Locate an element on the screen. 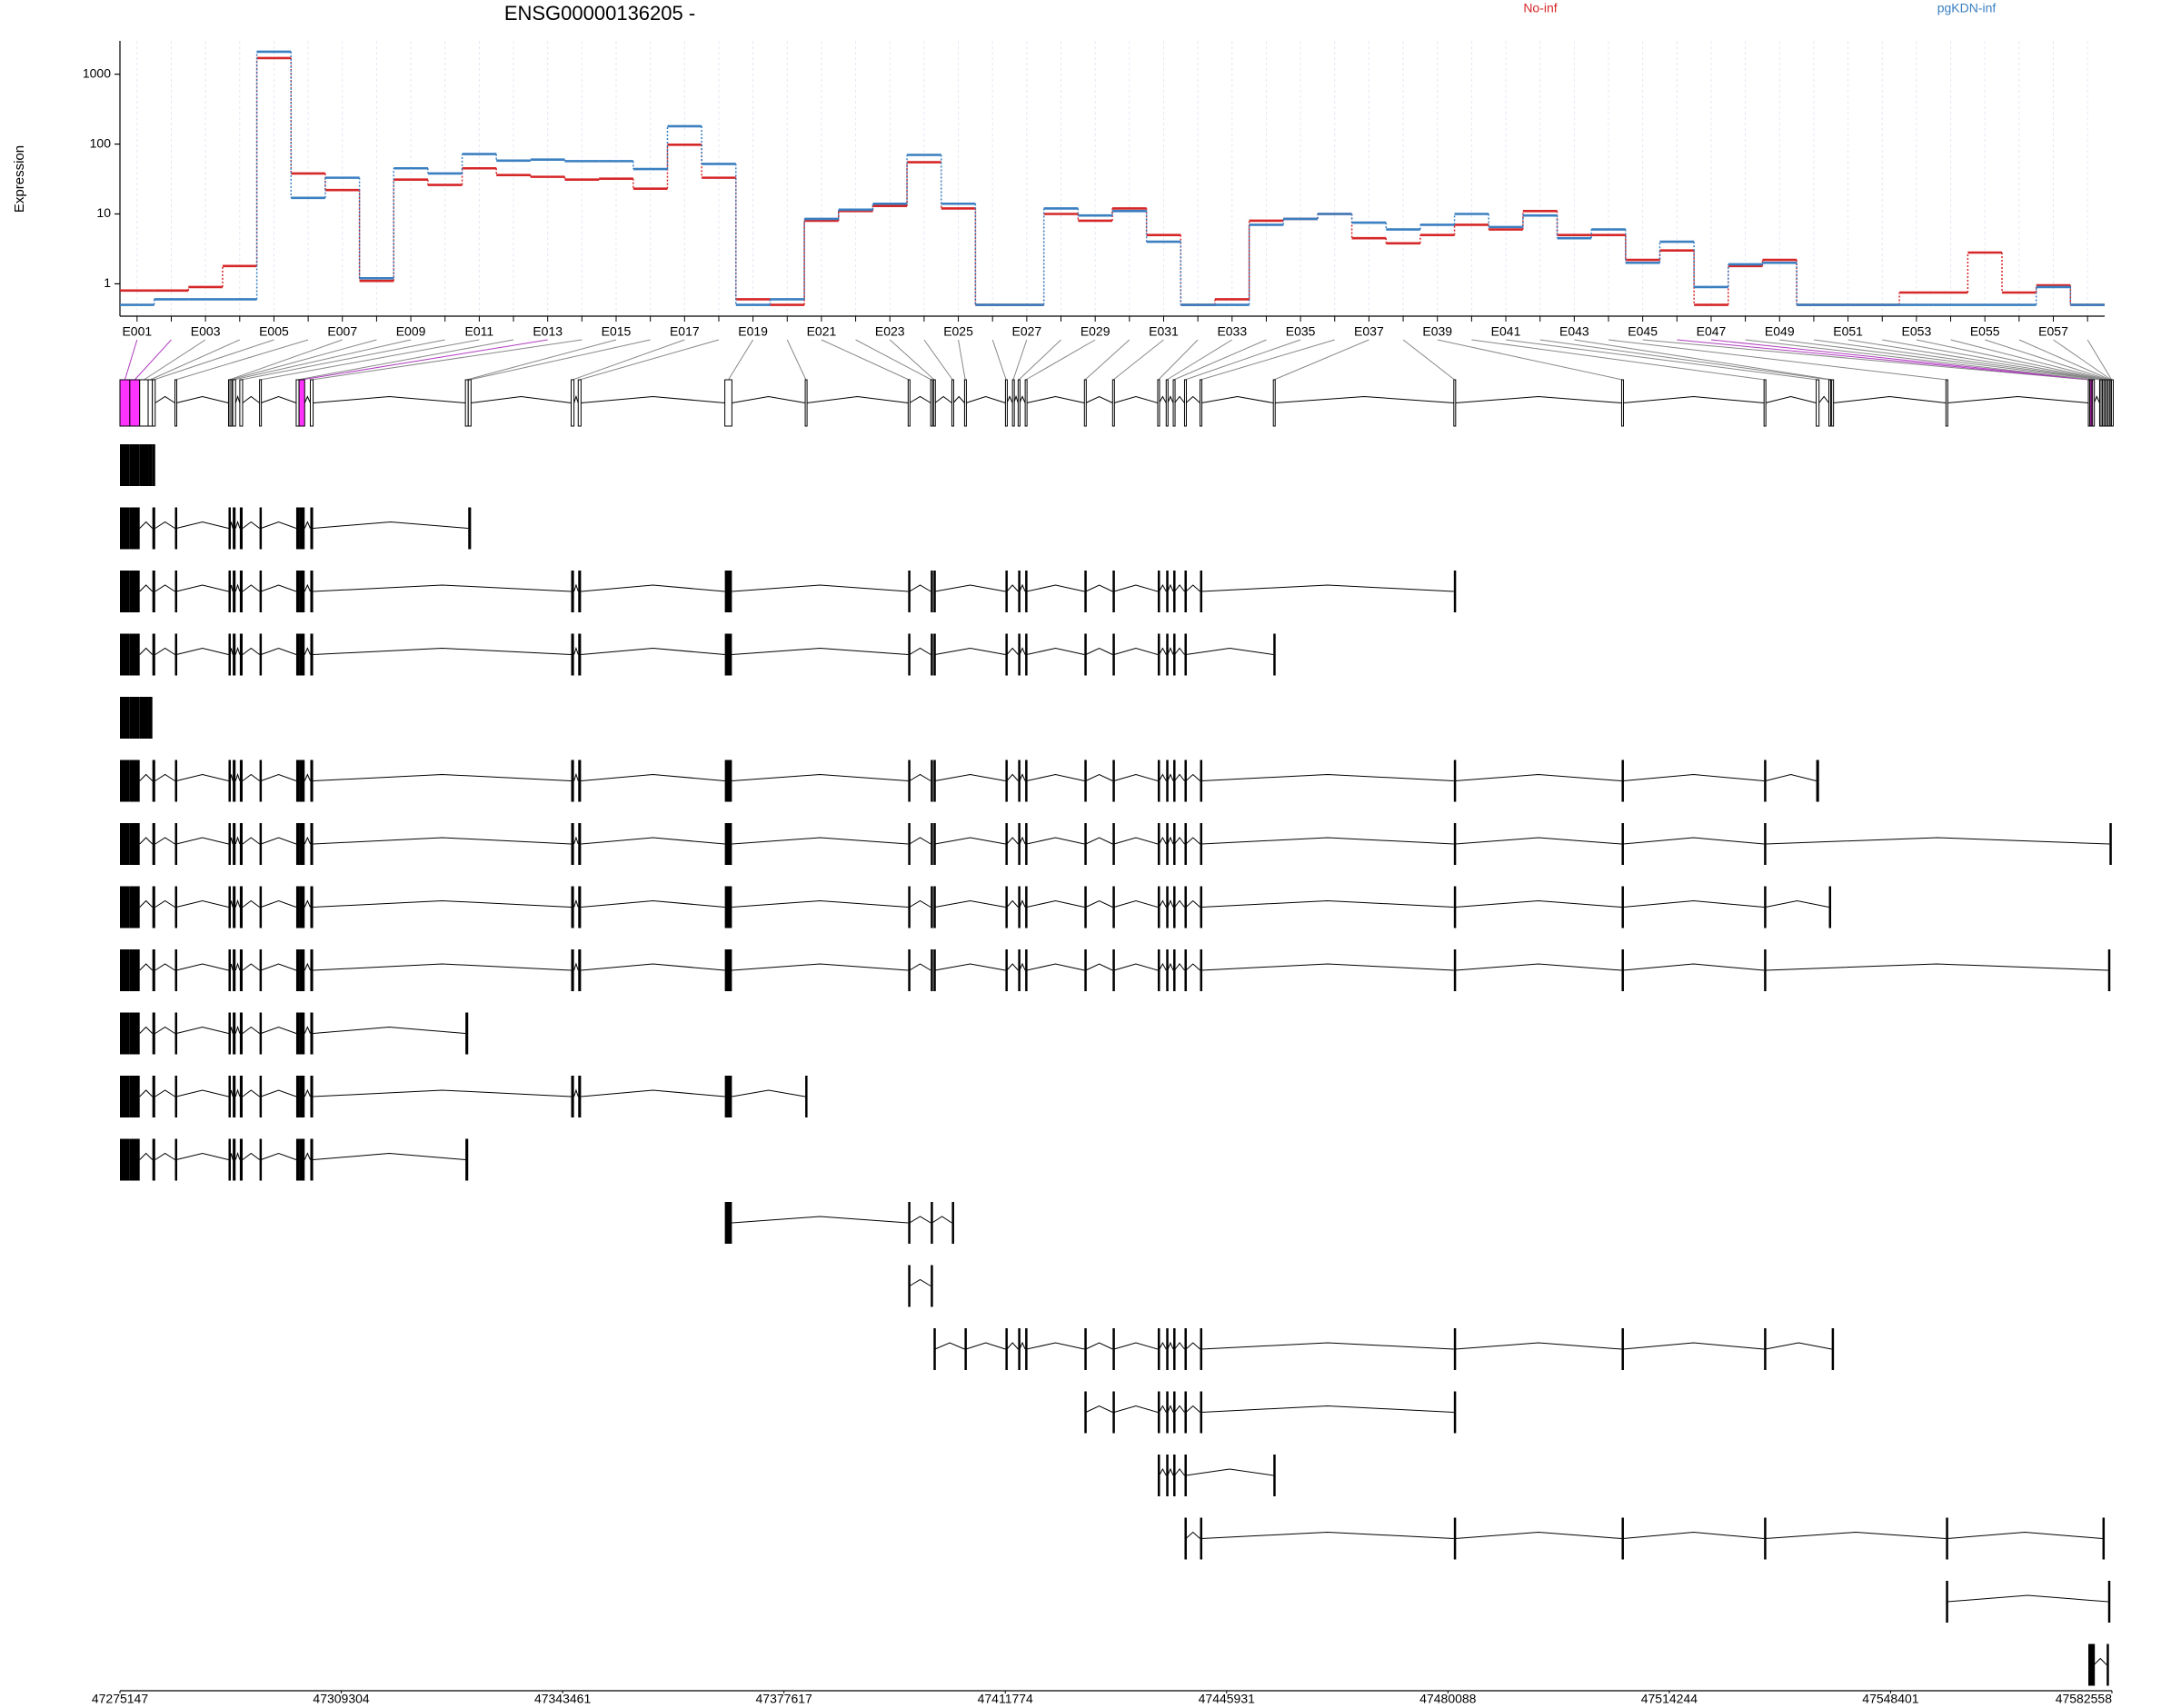  genomic-tick-label: 47514244 is located at coordinates (1669, 1699).